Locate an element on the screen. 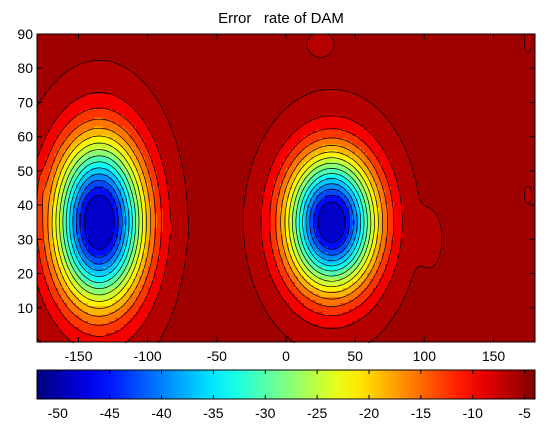  colorbar-tick-label: -50 is located at coordinates (58, 413).